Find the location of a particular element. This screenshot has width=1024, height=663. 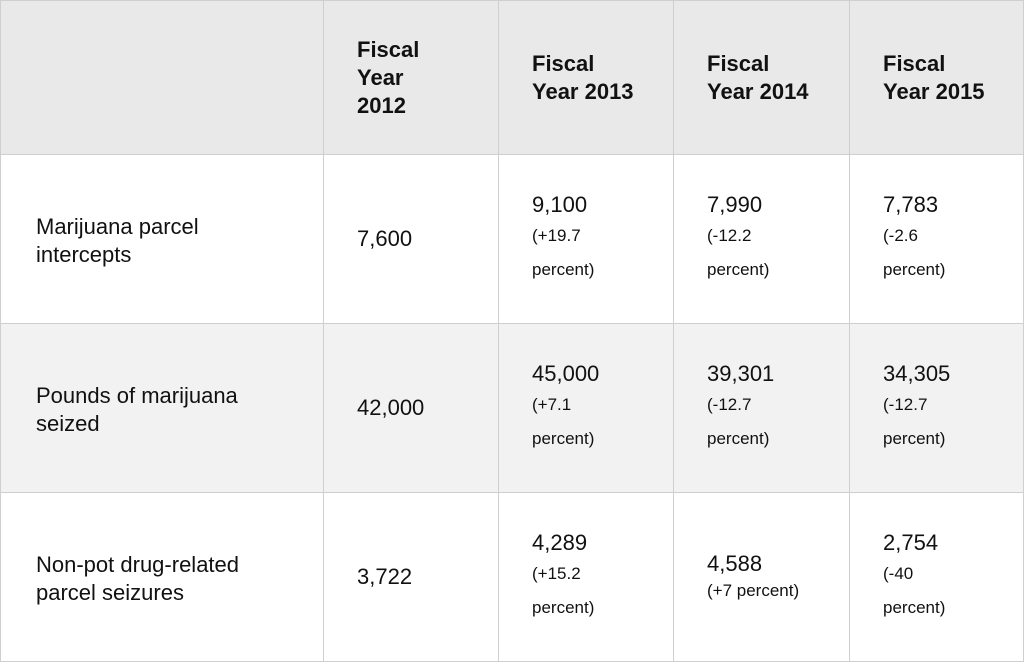

header-fy2015-line1: Fiscal is located at coordinates (914, 63).